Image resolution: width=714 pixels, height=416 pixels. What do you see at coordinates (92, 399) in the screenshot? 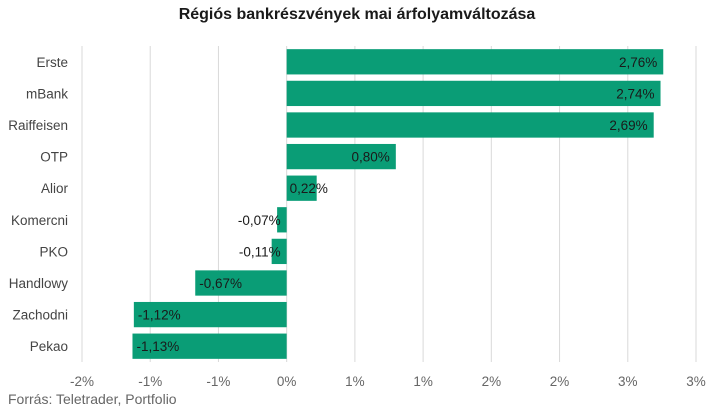
I see `source-note: Forrás: Teletrader, Portfolio` at bounding box center [92, 399].